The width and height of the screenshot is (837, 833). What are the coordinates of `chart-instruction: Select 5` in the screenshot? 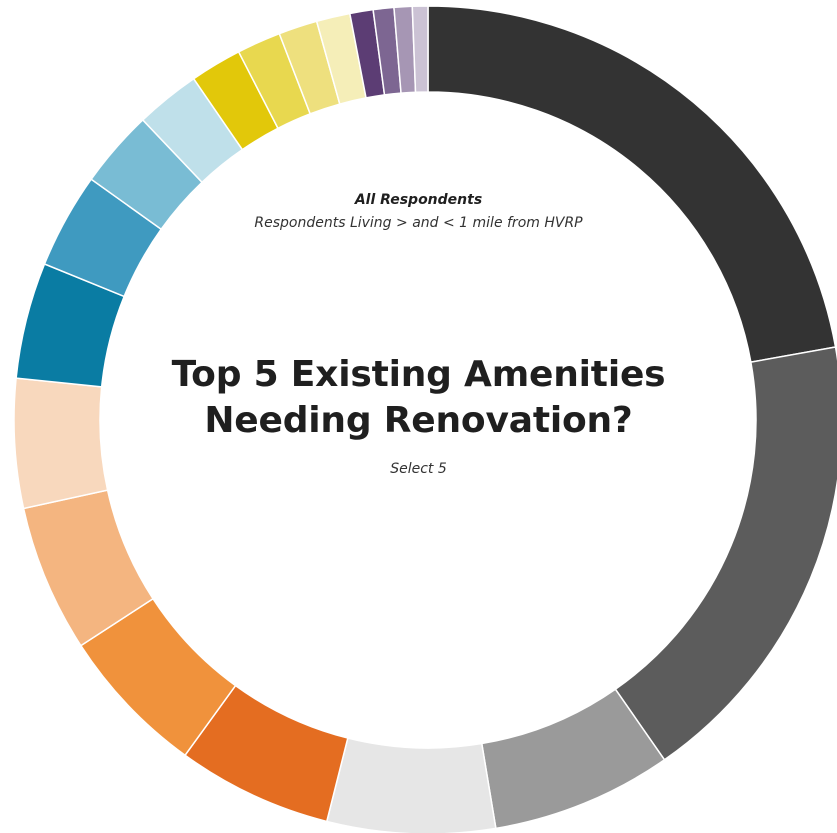 It's located at (418, 469).